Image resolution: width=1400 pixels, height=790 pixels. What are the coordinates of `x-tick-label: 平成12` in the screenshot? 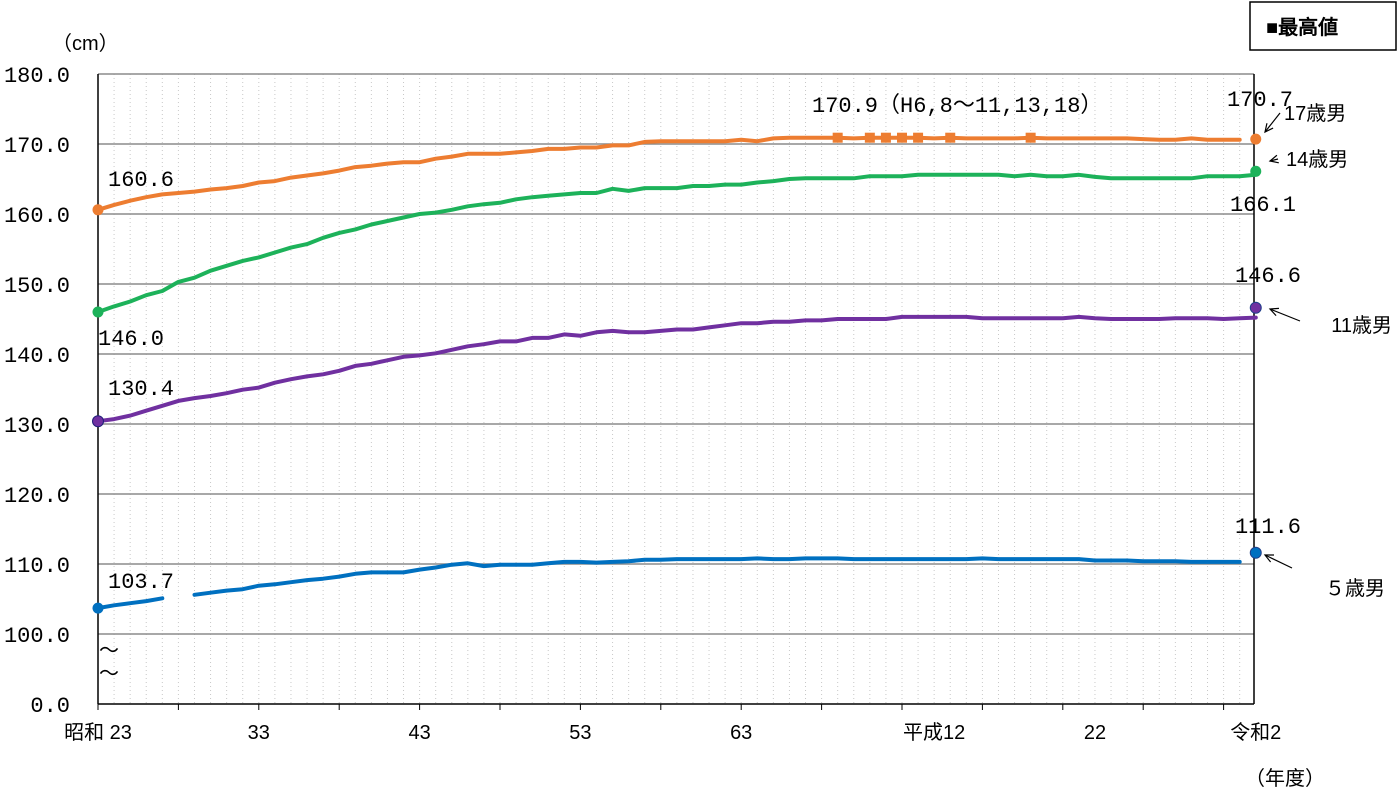 It's located at (934, 732).